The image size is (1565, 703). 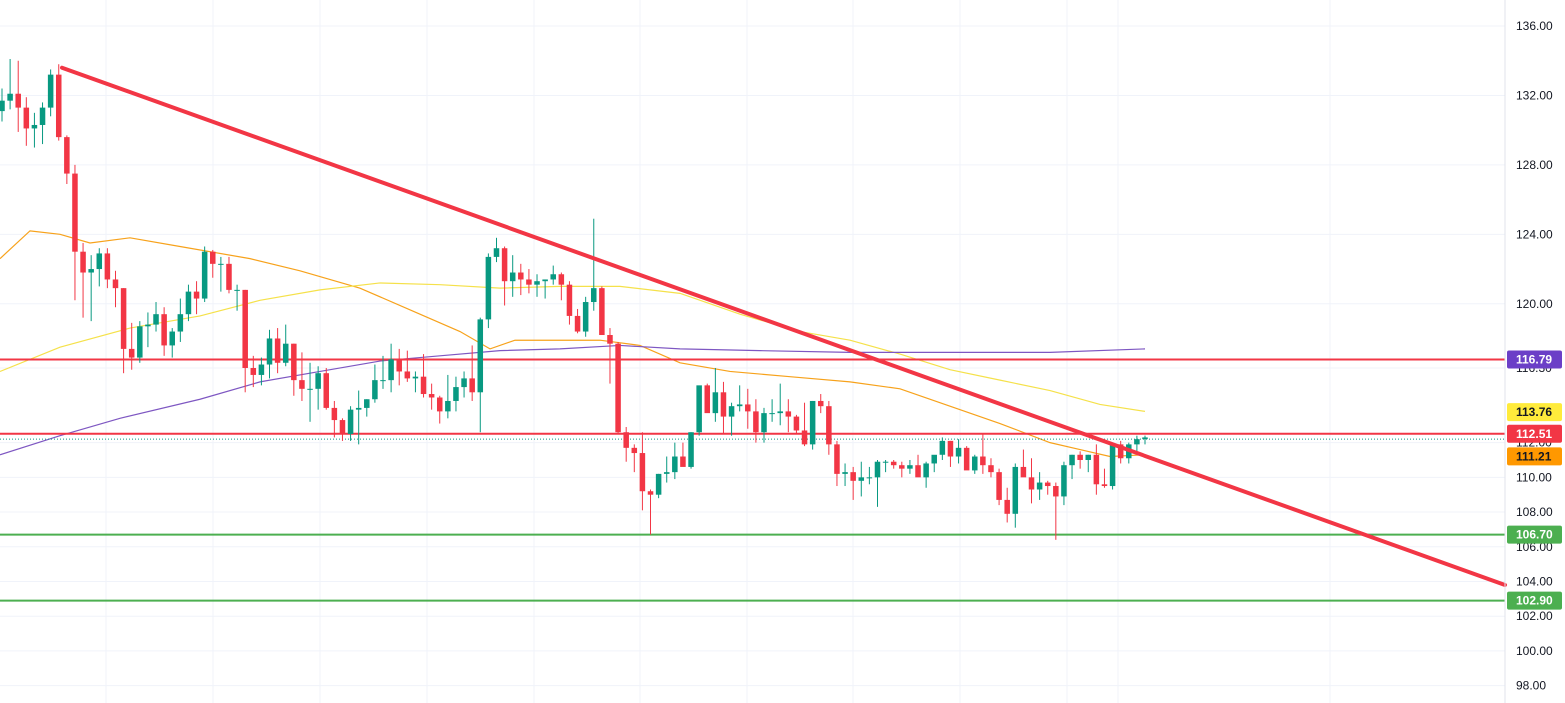 I want to click on price-badge-label: 112.51, so click(x=1534, y=434).